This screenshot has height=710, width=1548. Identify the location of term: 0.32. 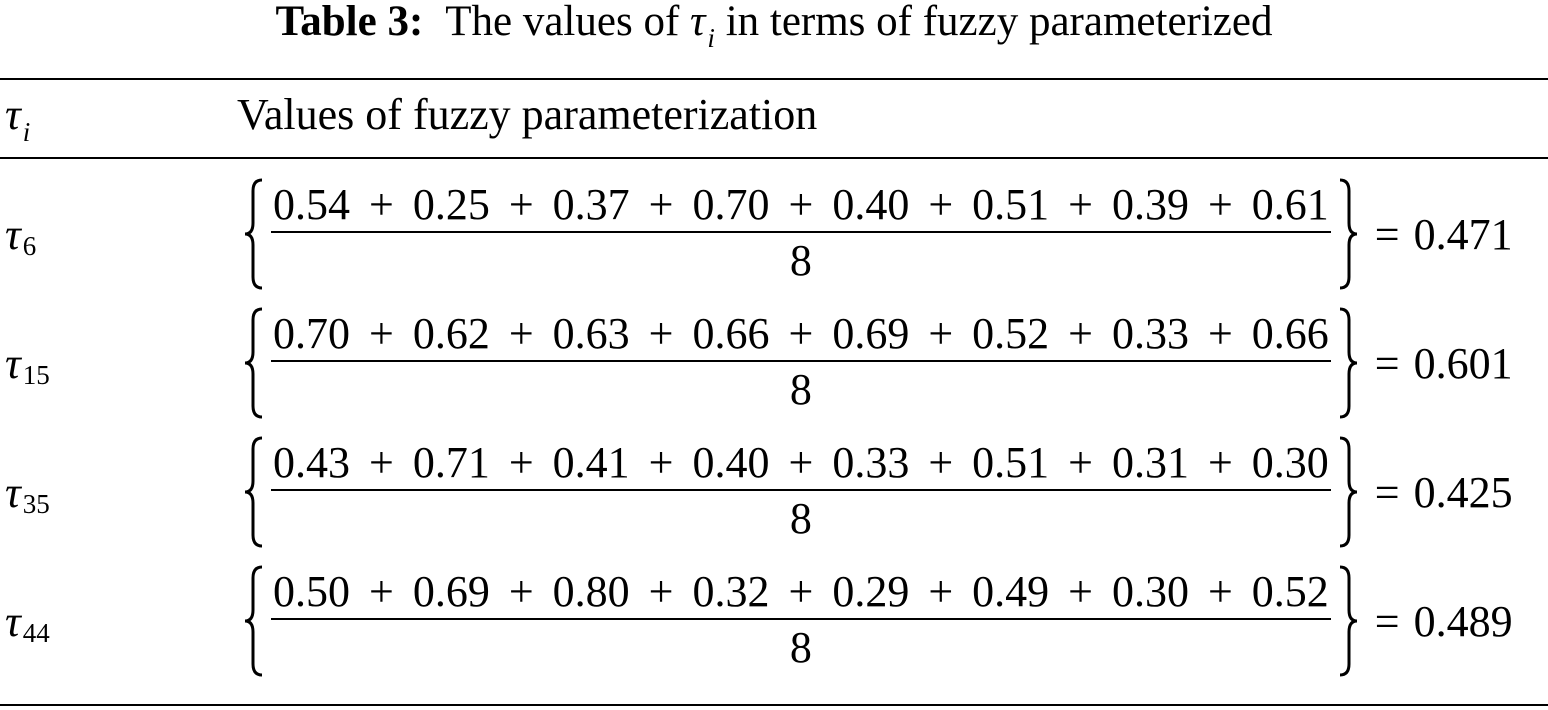
(731, 591).